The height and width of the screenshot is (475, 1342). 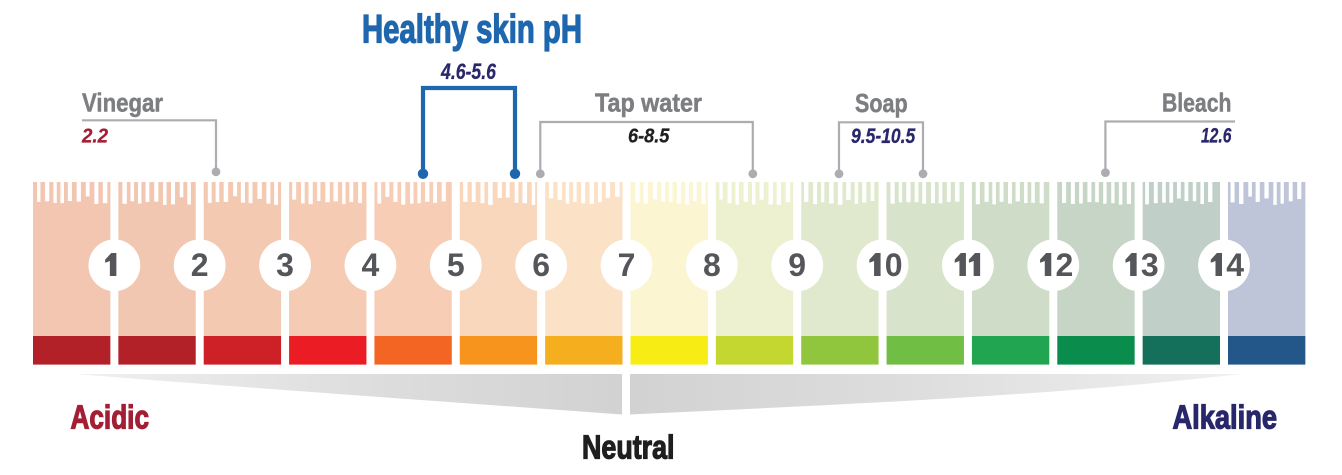 I want to click on svg-text: 6, so click(x=541, y=265).